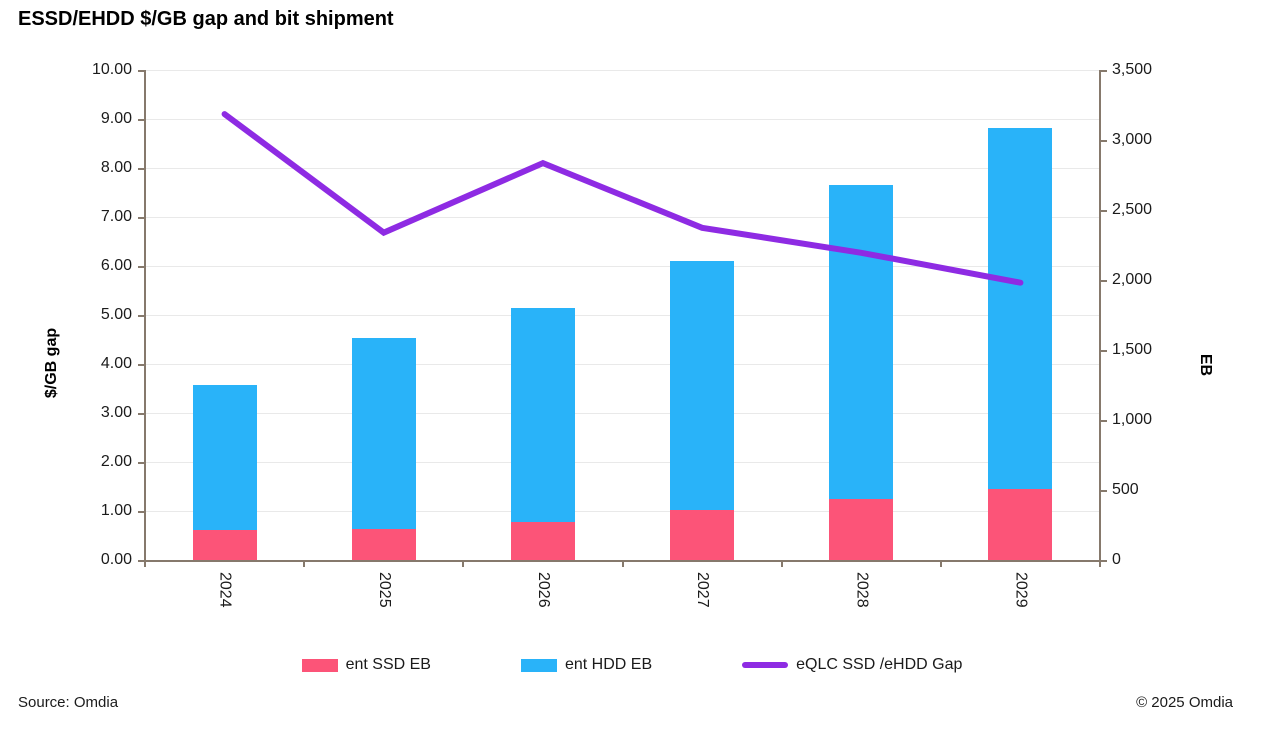 This screenshot has height=729, width=1264. I want to click on left-tick-label: 5.00, so click(116, 314).